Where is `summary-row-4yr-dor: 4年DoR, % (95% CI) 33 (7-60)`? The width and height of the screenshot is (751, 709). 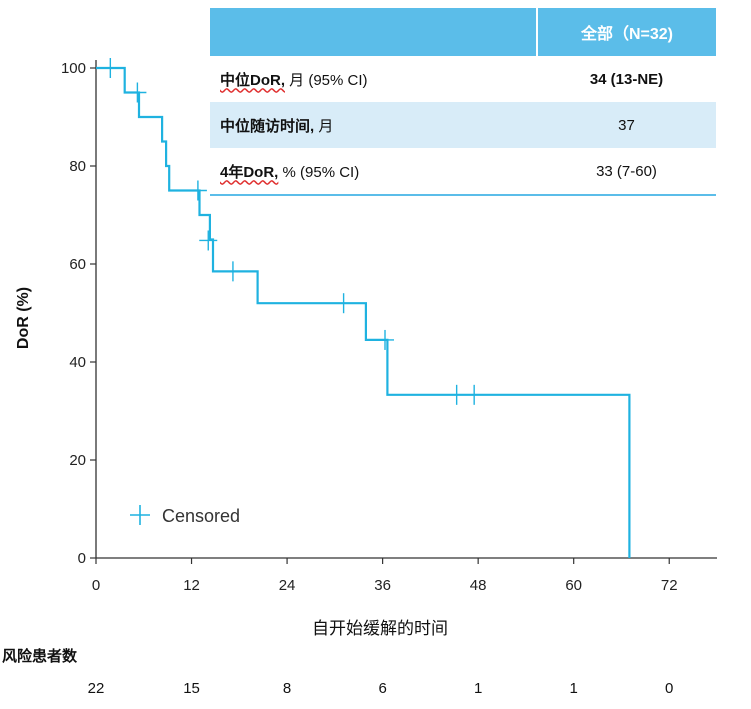 summary-row-4yr-dor: 4年DoR, % (95% CI) 33 (7-60) is located at coordinates (463, 172).